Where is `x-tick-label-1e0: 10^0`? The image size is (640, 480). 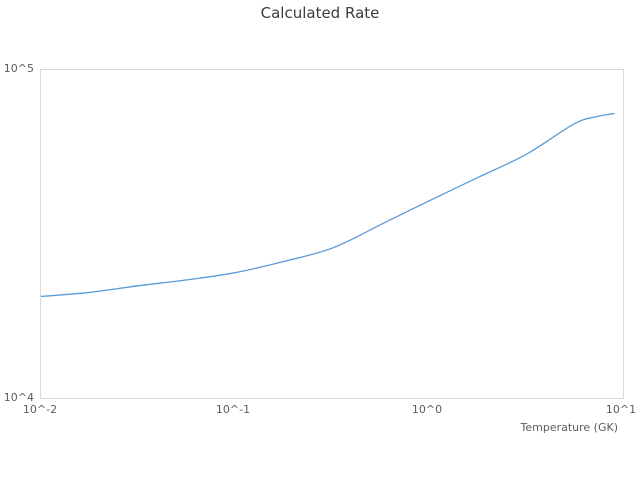
x-tick-label-1e0: 10^0 is located at coordinates (427, 409).